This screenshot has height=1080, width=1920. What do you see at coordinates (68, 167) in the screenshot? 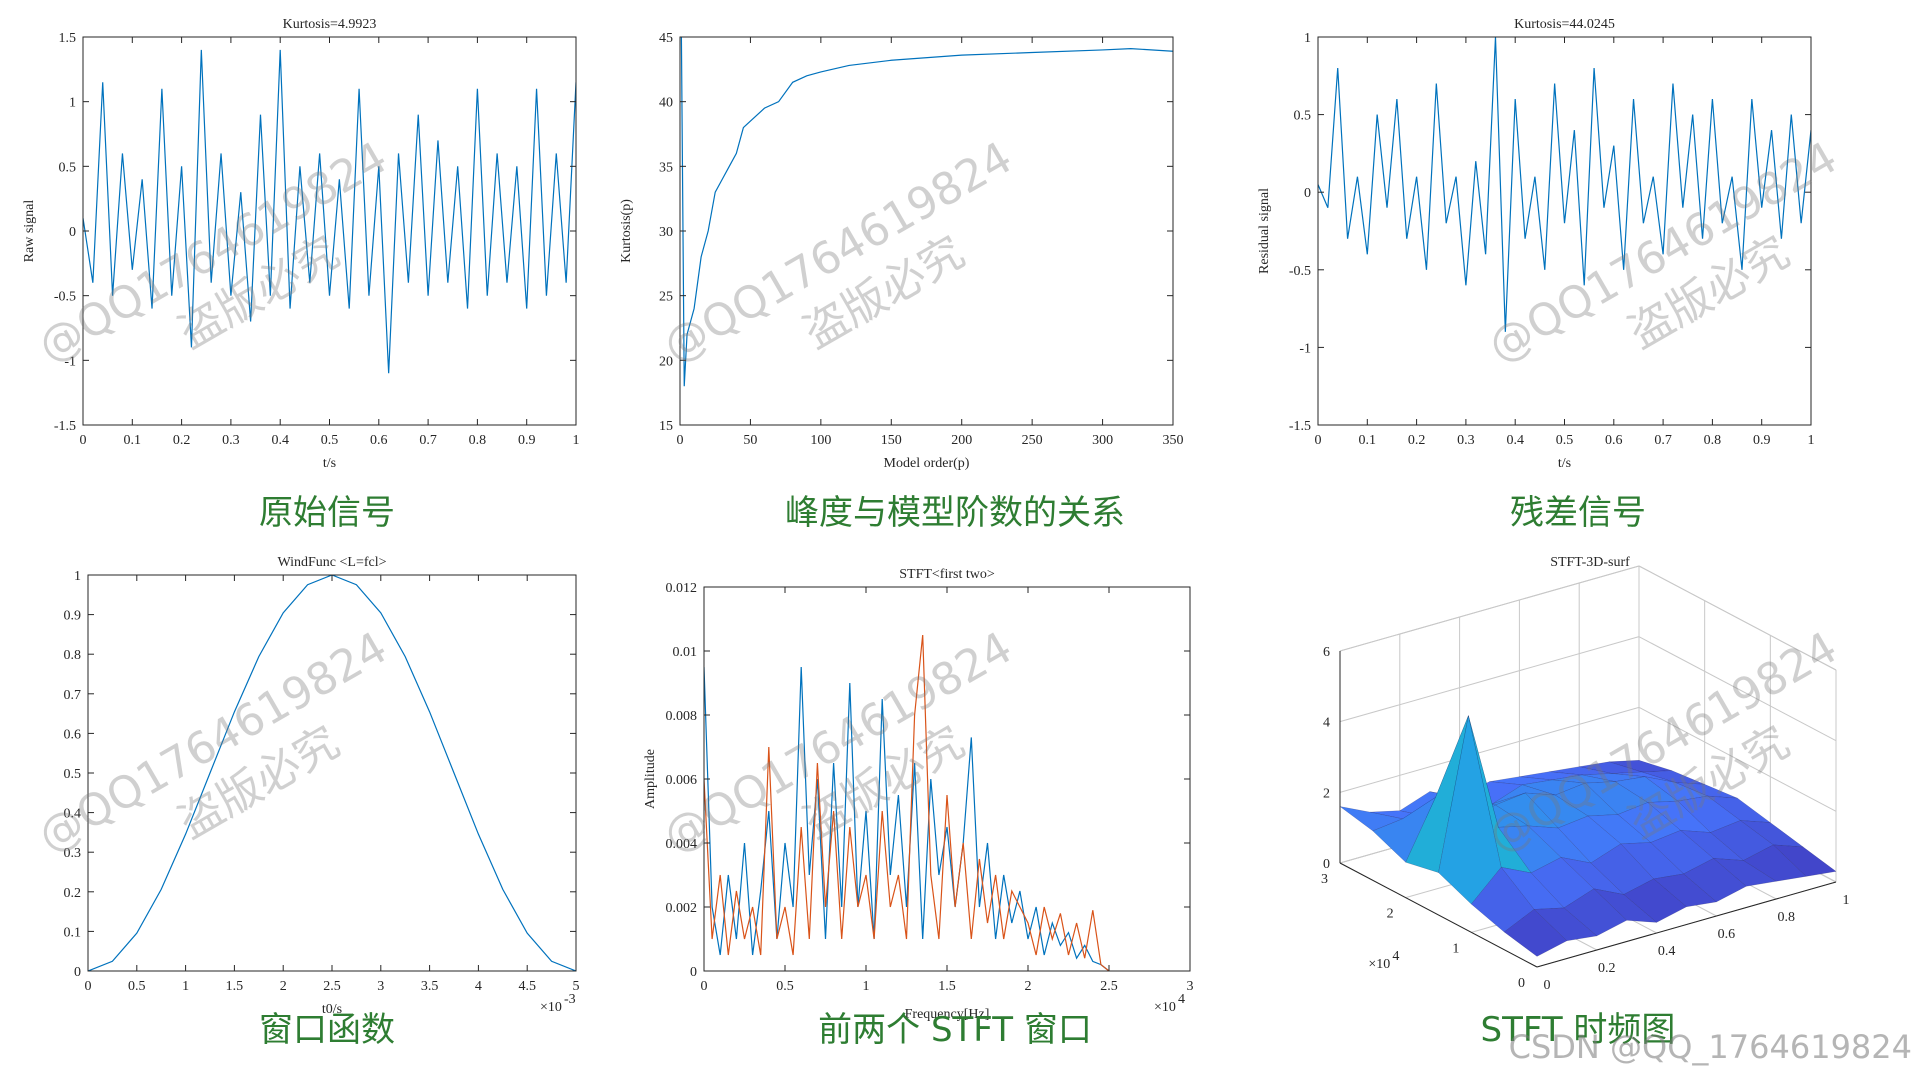
I see `y-tick-label: 0.5` at bounding box center [68, 167].